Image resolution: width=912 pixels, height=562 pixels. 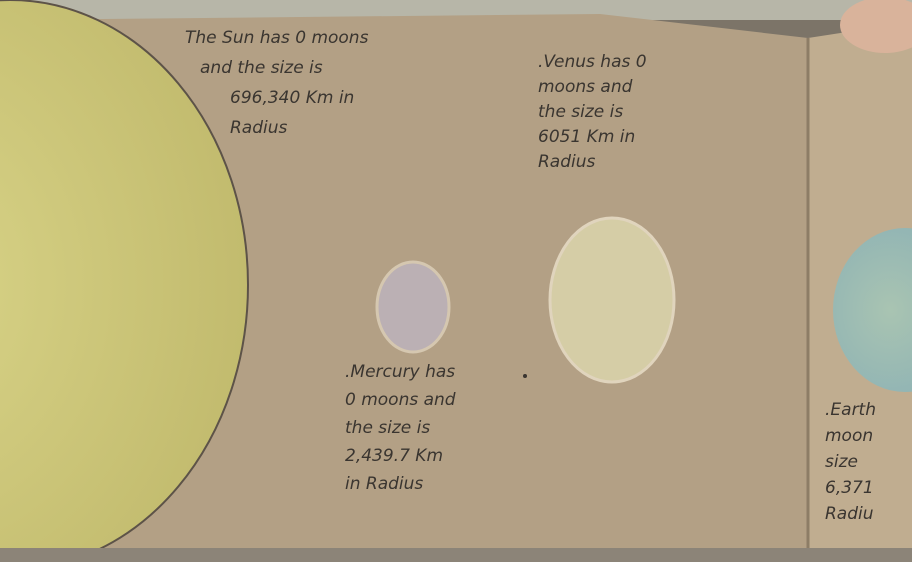 What do you see at coordinates (585, 87) in the screenshot?
I see `handwritten-line: moons and` at bounding box center [585, 87].